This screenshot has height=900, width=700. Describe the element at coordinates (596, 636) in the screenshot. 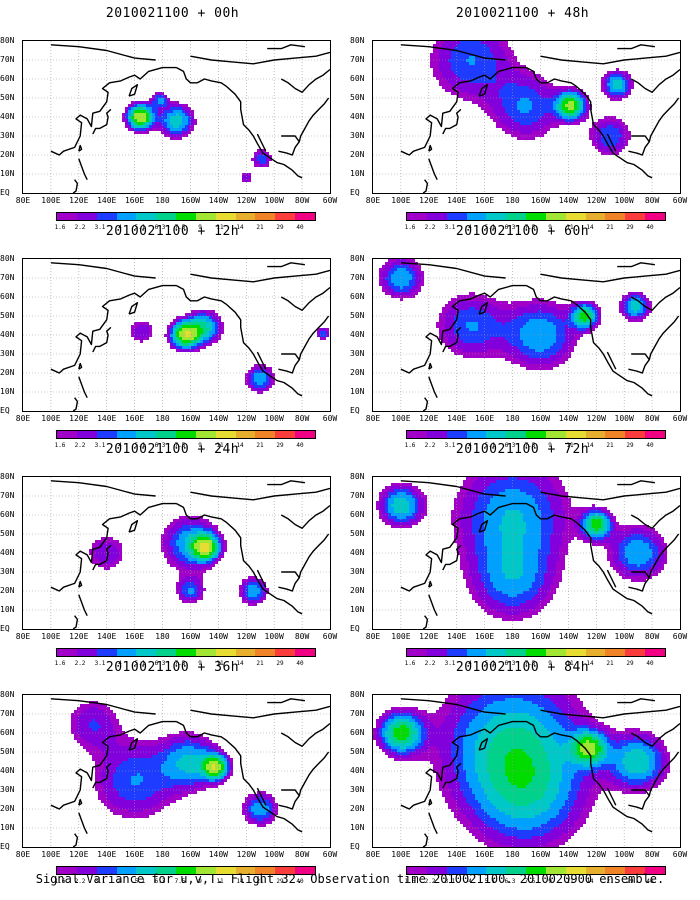

I see `x-tick-label: 120W` at that location.